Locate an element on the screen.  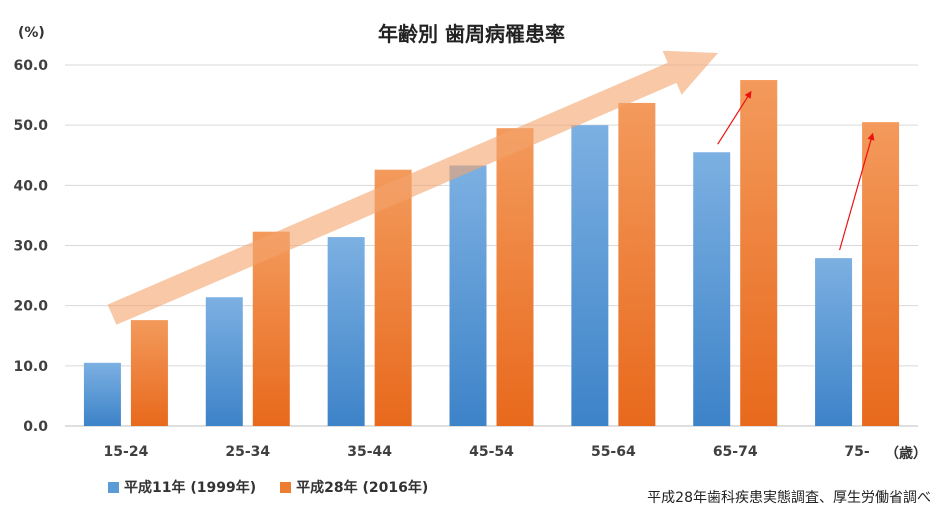
y-tick-label: 10.0 is located at coordinates (30, 367).